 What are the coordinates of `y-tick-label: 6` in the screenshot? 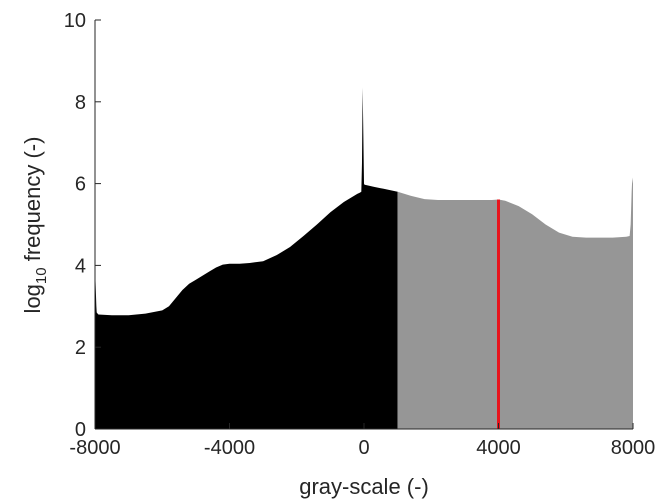 It's located at (80, 185).